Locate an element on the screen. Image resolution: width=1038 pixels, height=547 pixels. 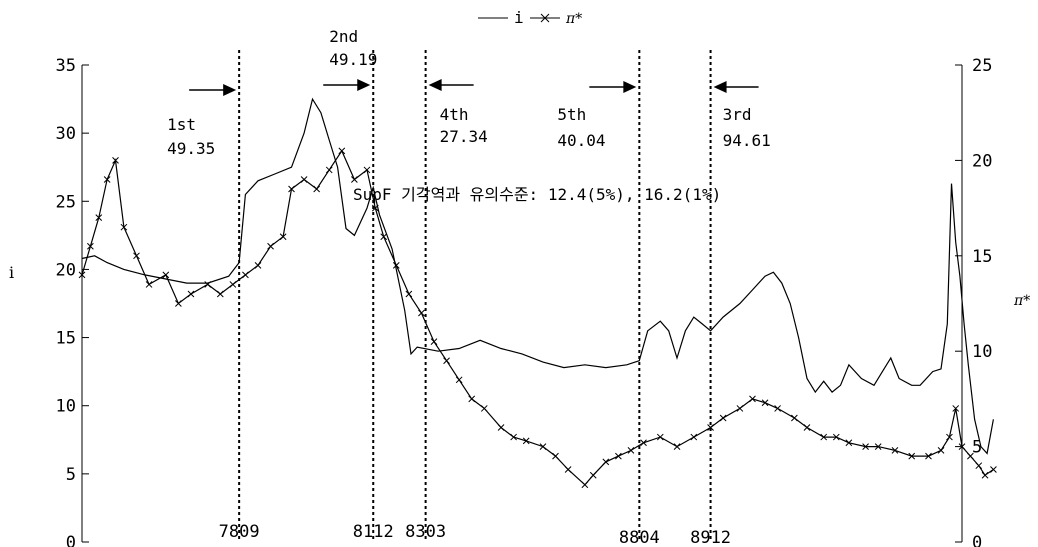
break-date-label: 8303 is located at coordinates (425, 532).